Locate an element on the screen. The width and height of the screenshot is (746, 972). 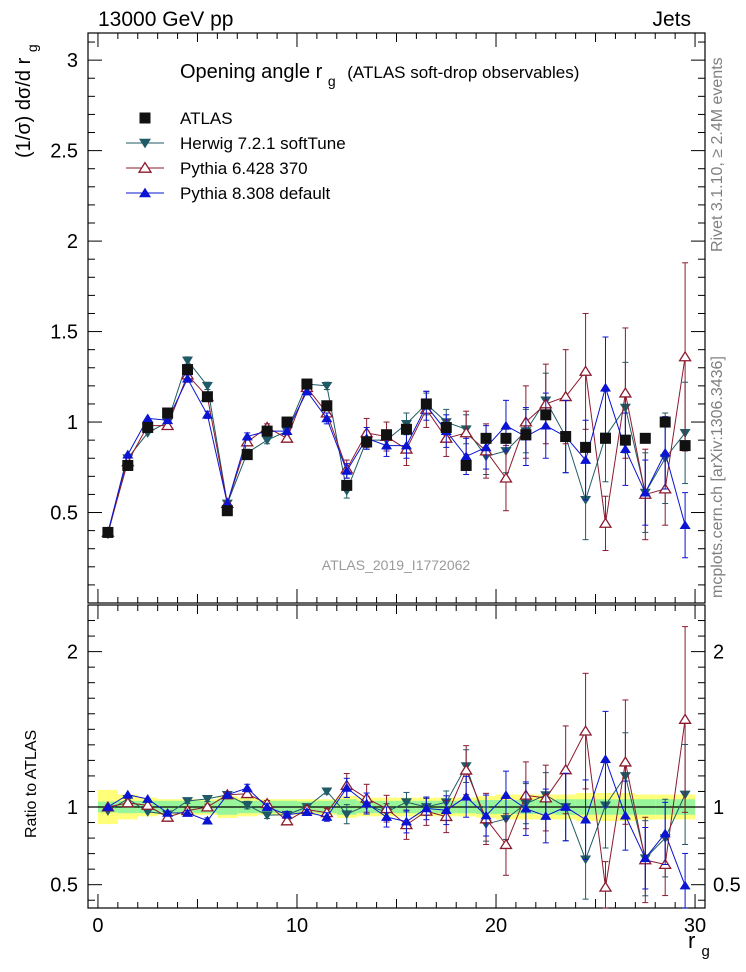
y-tick-label: 2 is located at coordinates (72, 242).